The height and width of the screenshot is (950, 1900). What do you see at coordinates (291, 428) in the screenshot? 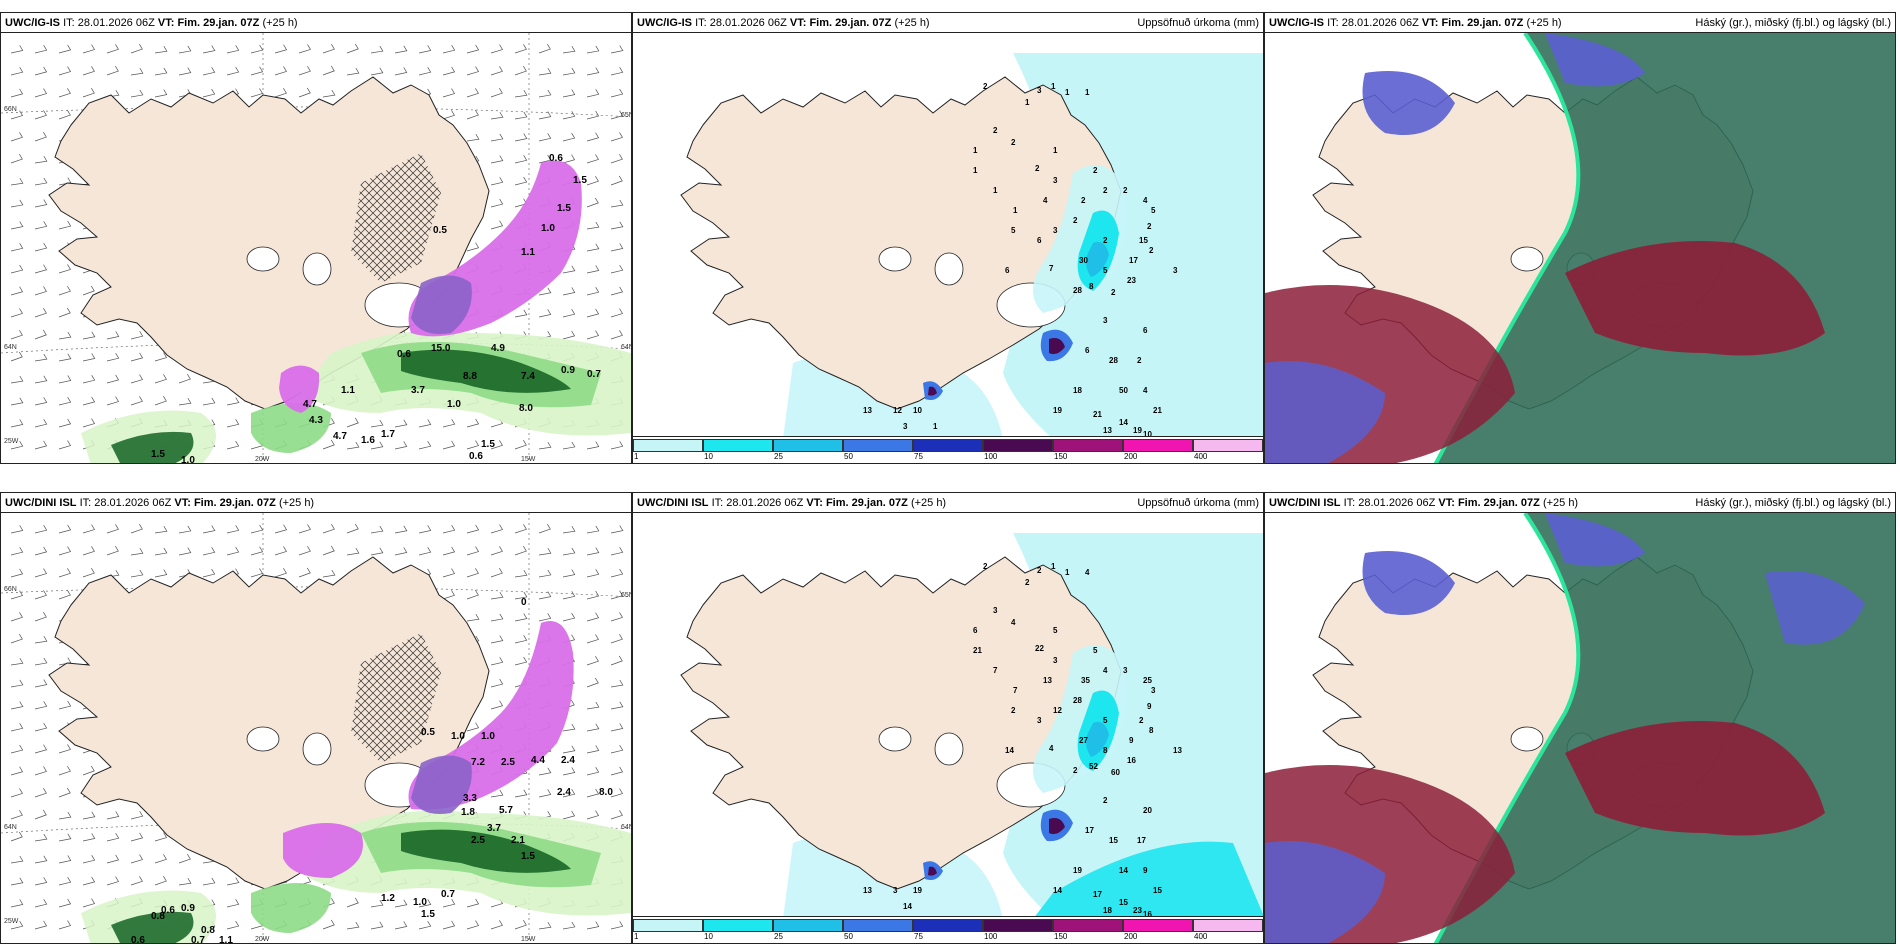
I see `precip-mid-green` at bounding box center [291, 428].